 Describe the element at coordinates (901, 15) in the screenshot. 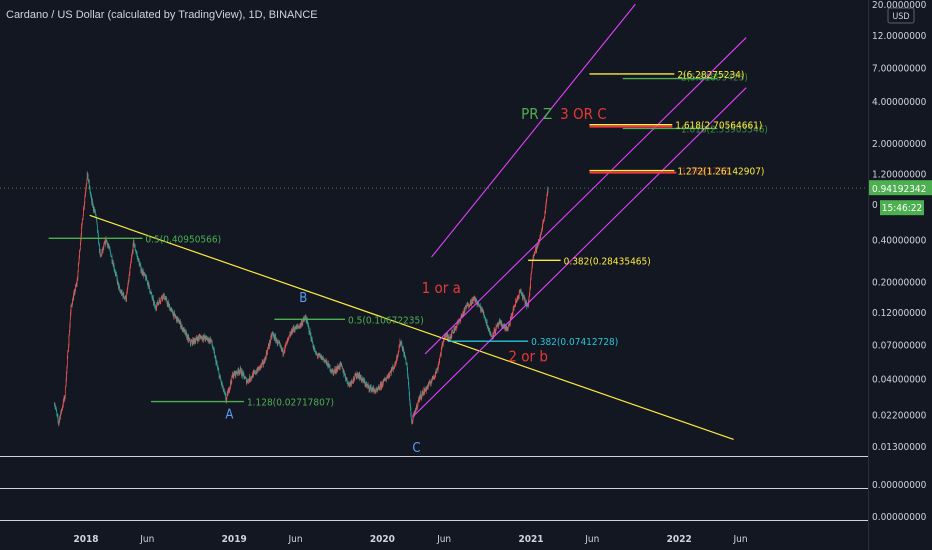

I see `currency-badge` at that location.